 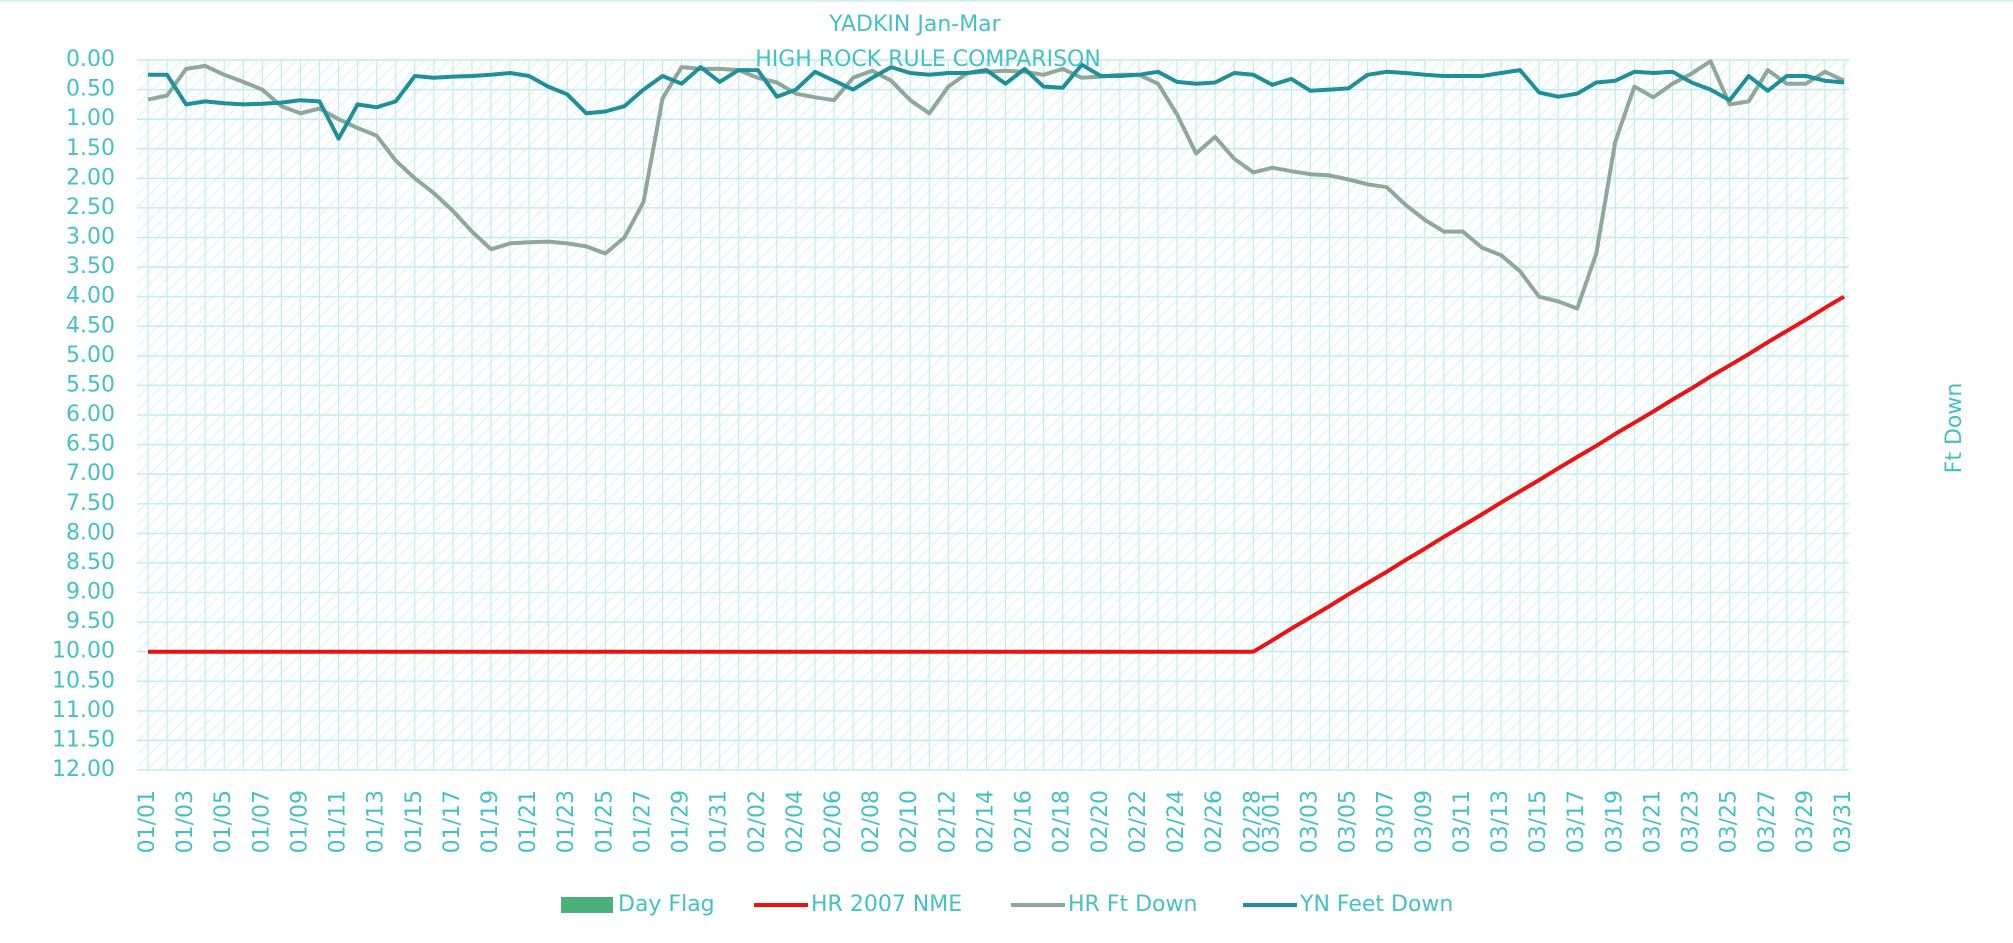 I want to click on x-tick-label: 01/09, so click(x=299, y=821).